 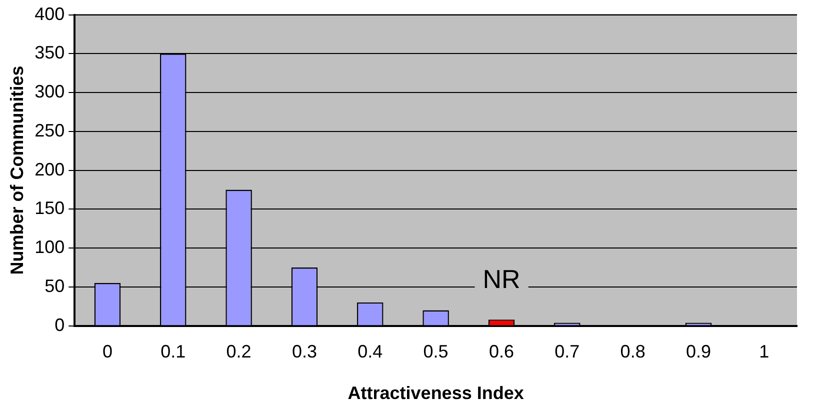 I want to click on x-tick-label: 0, so click(x=107, y=352).